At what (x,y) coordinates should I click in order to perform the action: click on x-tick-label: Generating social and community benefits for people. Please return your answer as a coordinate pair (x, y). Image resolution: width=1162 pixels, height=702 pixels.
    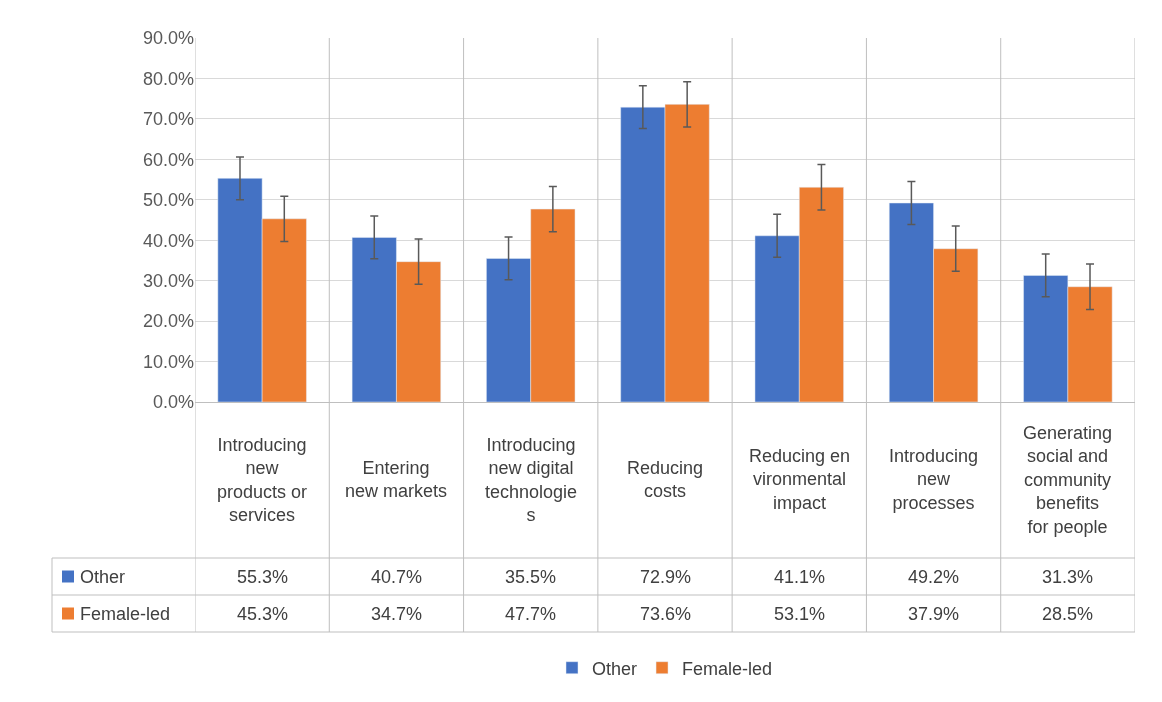
    Looking at the image, I should click on (1068, 480).